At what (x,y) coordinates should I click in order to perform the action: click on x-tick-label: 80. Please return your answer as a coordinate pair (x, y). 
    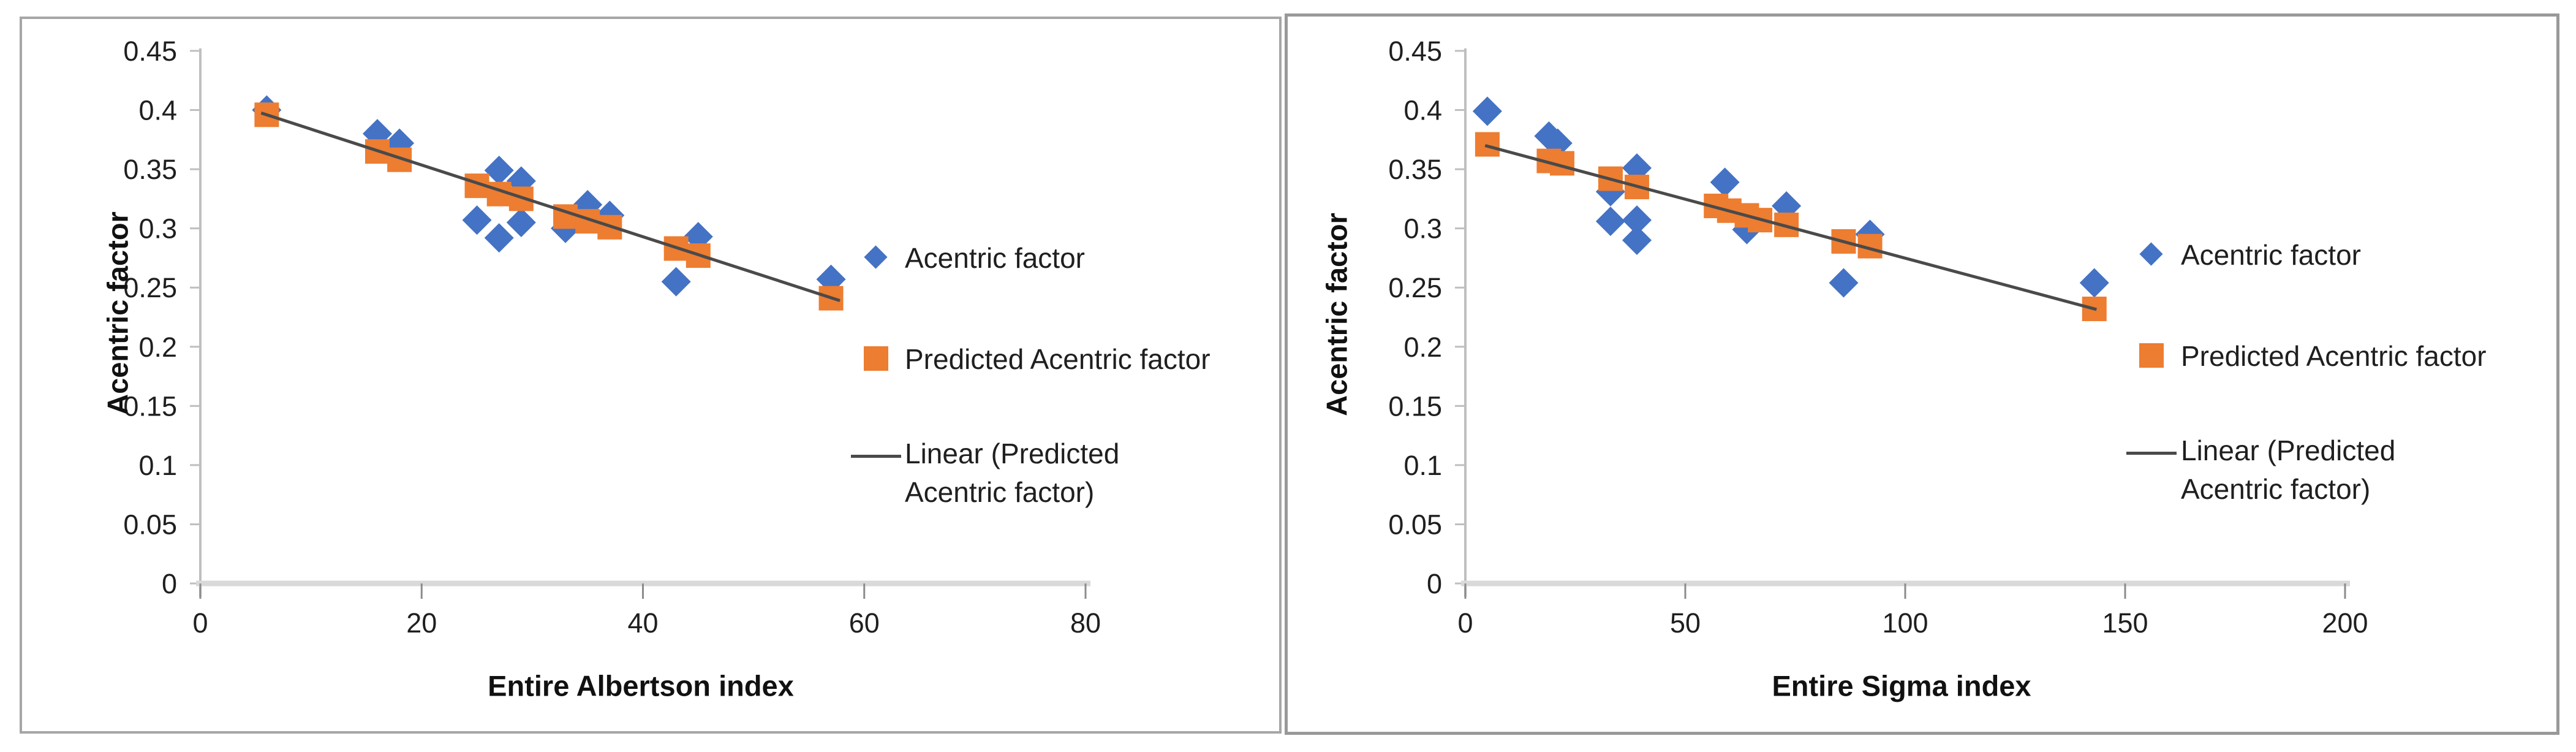
    Looking at the image, I should click on (1085, 623).